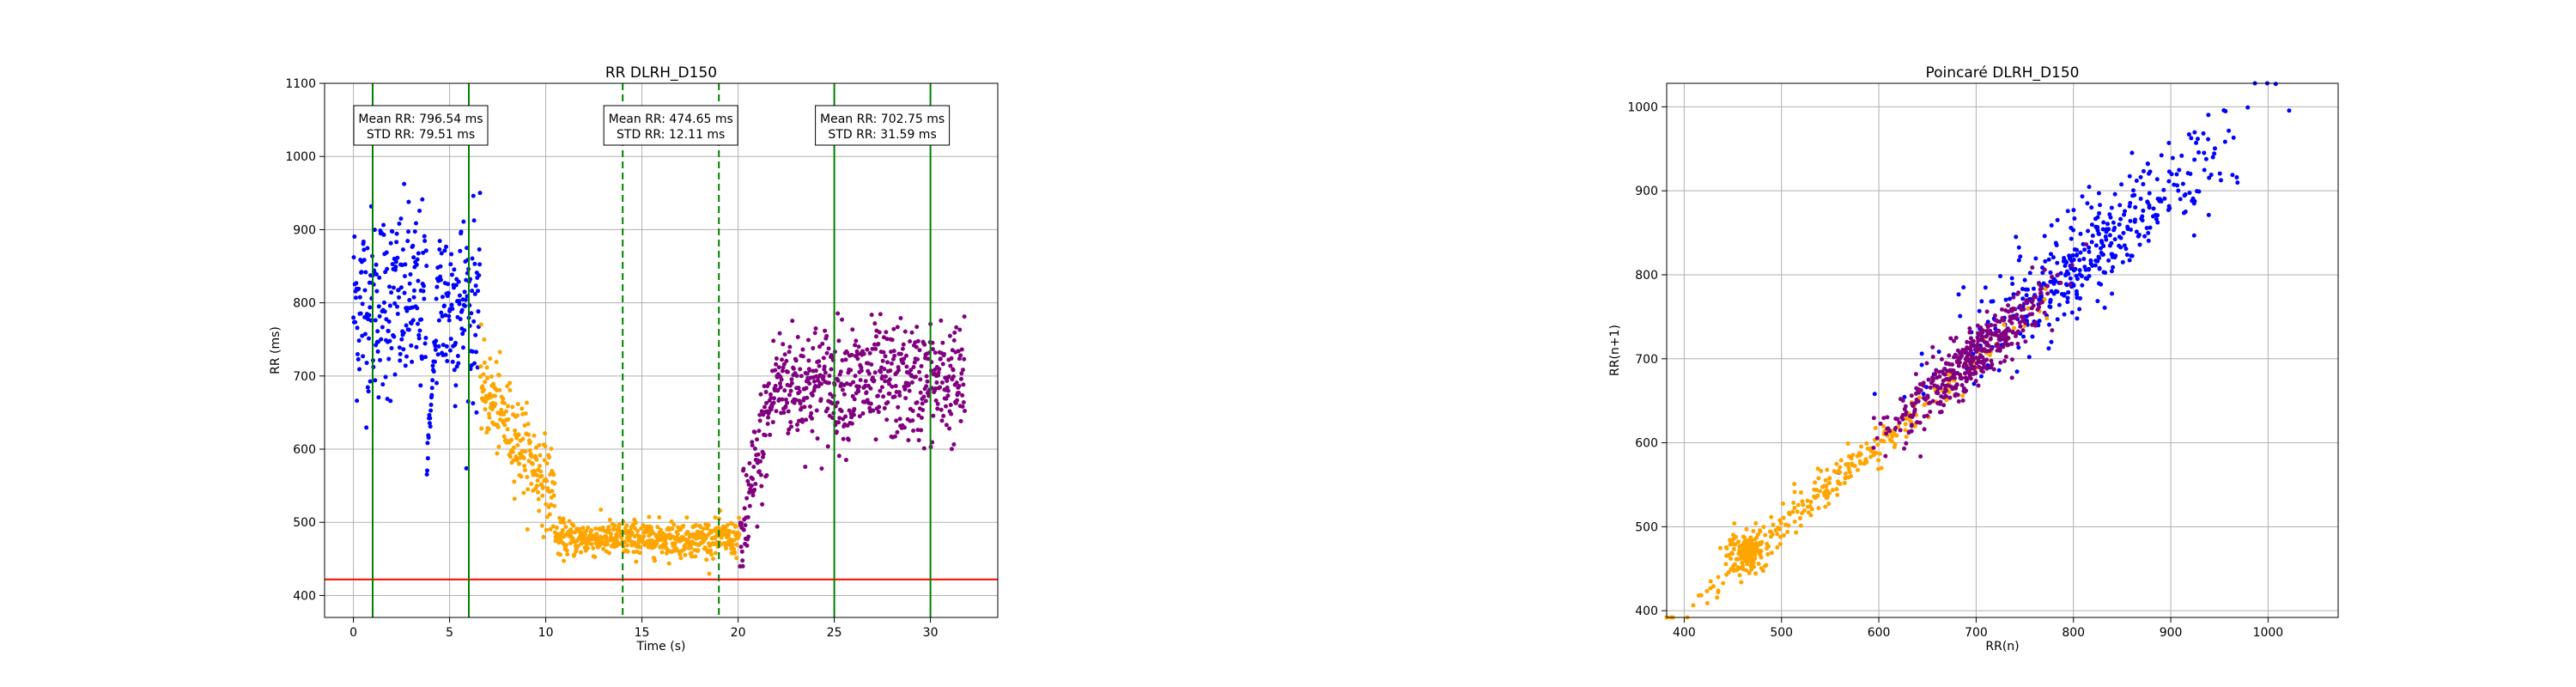 The image size is (2576, 687). Describe the element at coordinates (546, 633) in the screenshot. I see `rr-x-tick-label: 10` at that location.